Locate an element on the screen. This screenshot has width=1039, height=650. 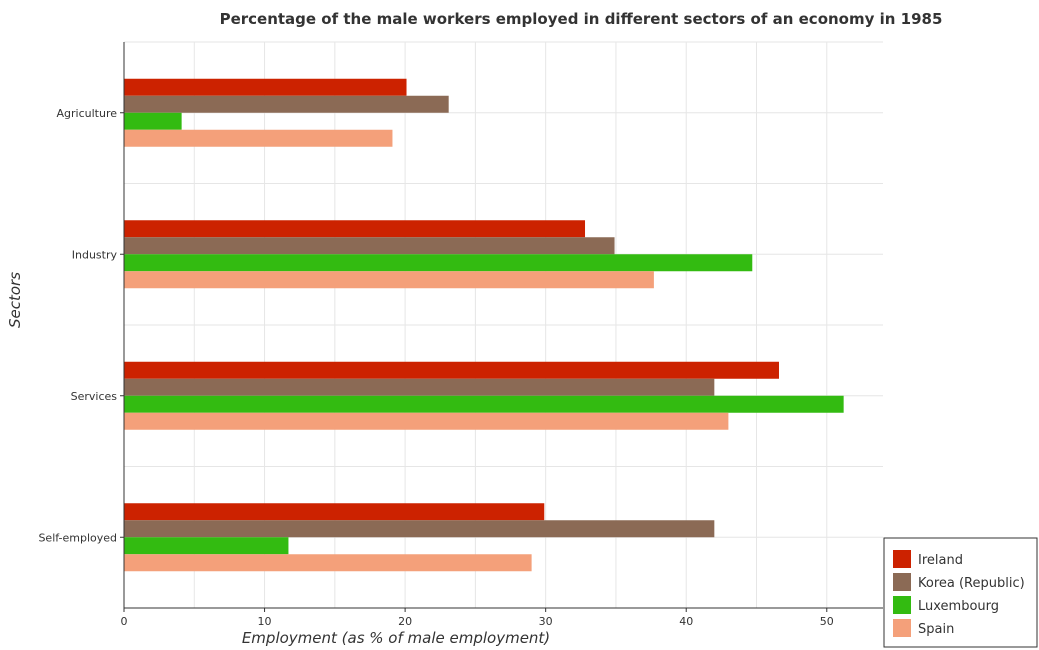
y-tick-label: Agriculture is located at coordinates (87, 113).